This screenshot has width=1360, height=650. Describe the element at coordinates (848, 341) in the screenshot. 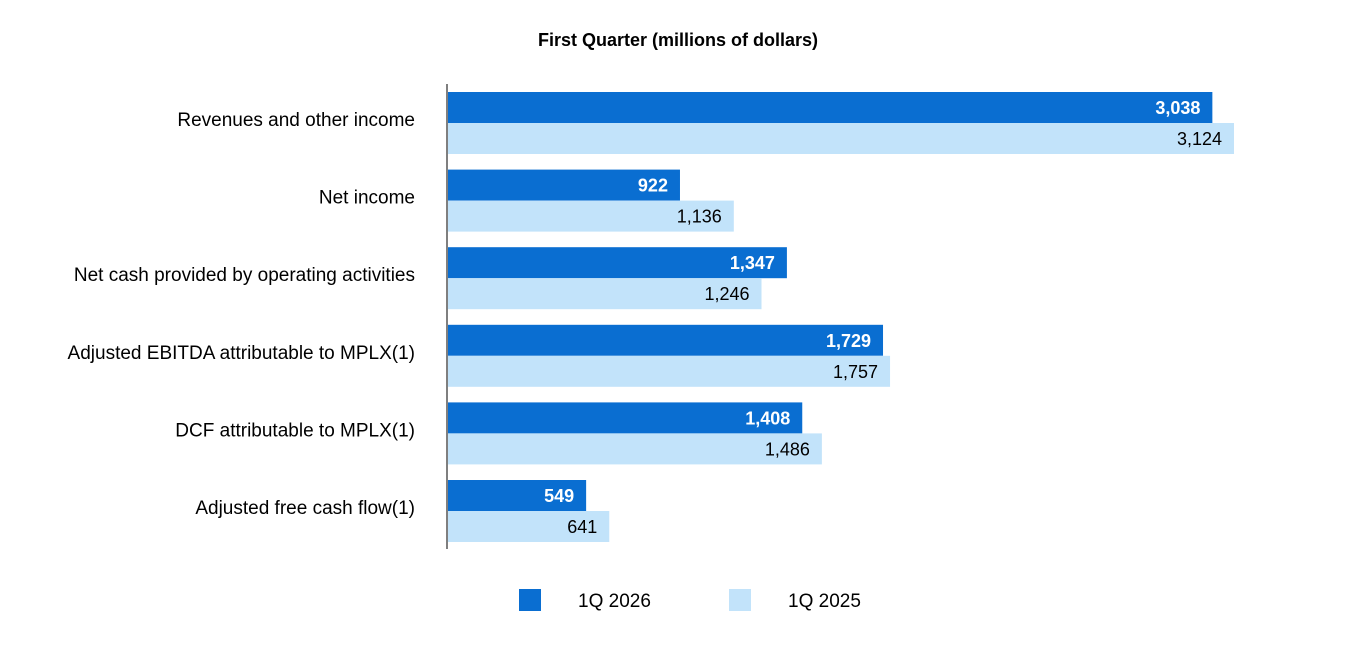

I see `data-label: 1,729` at that location.